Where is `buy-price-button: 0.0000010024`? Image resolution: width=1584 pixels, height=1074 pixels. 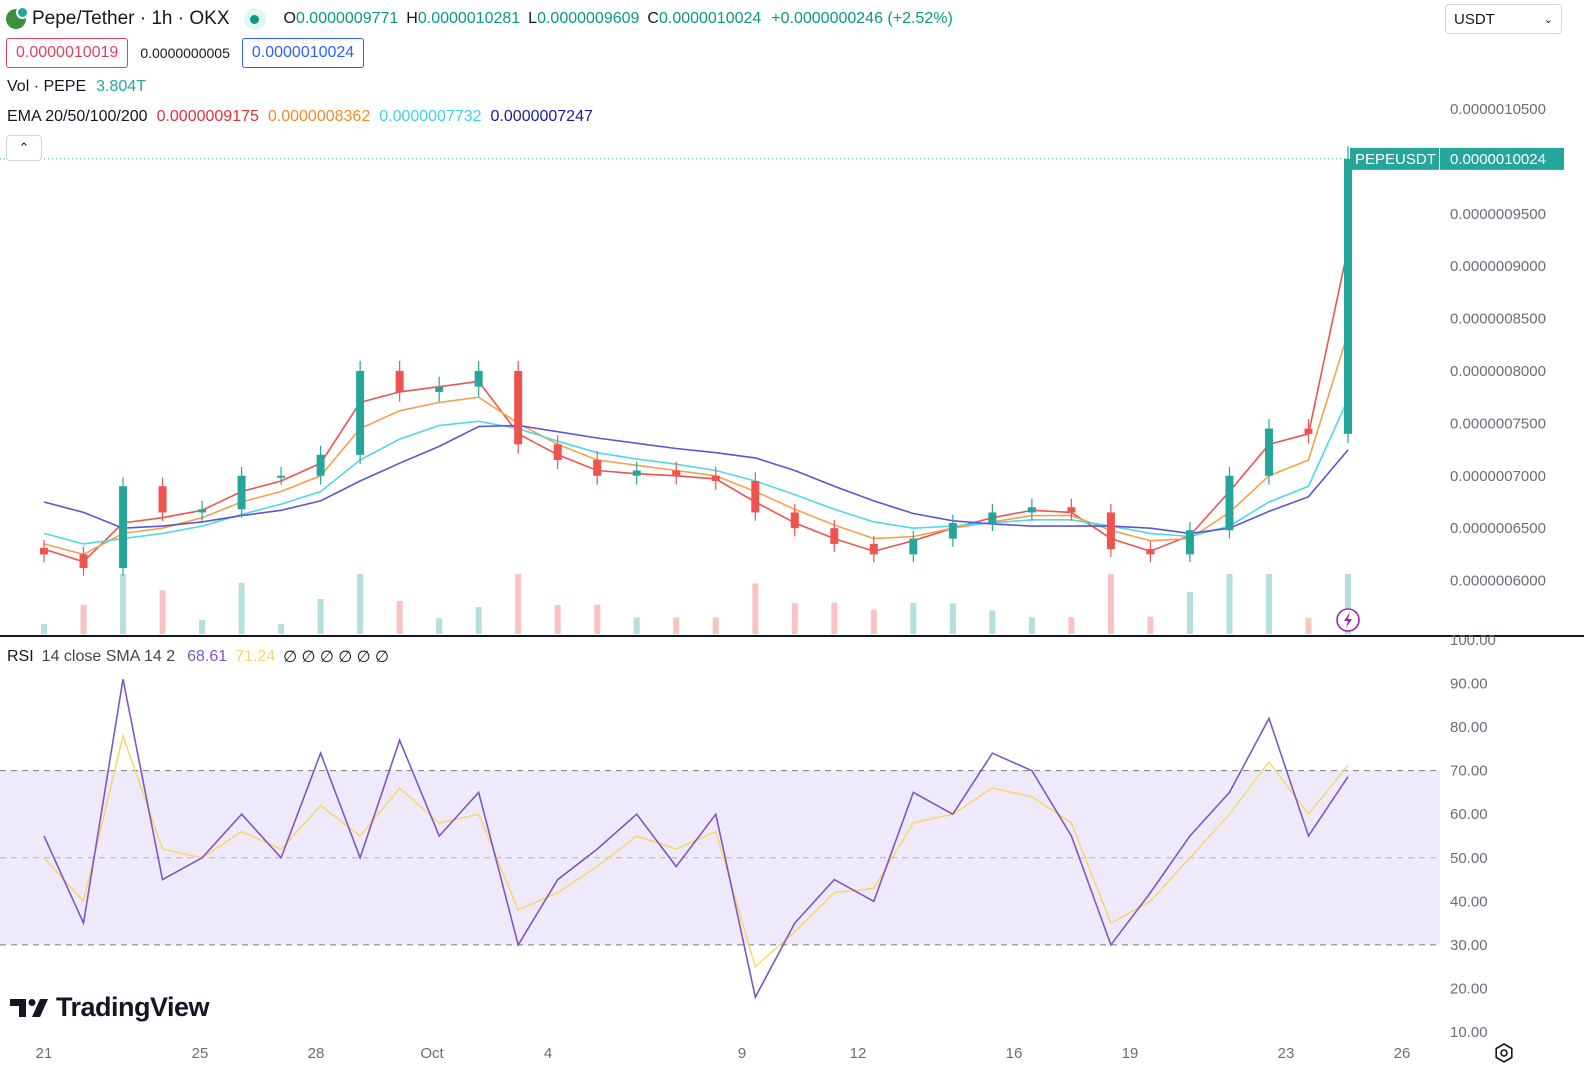 buy-price-button: 0.0000010024 is located at coordinates (303, 53).